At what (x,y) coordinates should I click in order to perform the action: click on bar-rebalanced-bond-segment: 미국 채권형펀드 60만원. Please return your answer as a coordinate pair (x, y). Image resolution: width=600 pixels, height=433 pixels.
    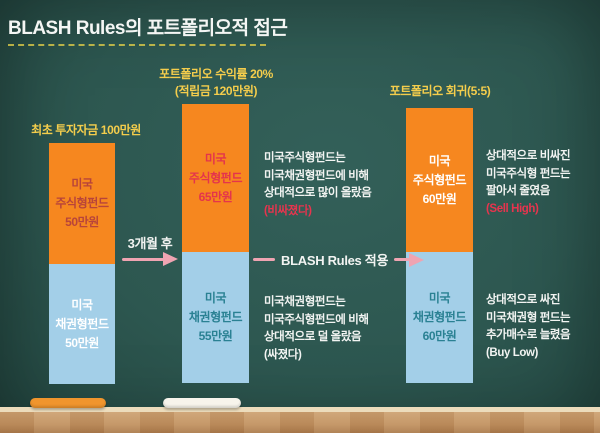
    Looking at the image, I should click on (439, 317).